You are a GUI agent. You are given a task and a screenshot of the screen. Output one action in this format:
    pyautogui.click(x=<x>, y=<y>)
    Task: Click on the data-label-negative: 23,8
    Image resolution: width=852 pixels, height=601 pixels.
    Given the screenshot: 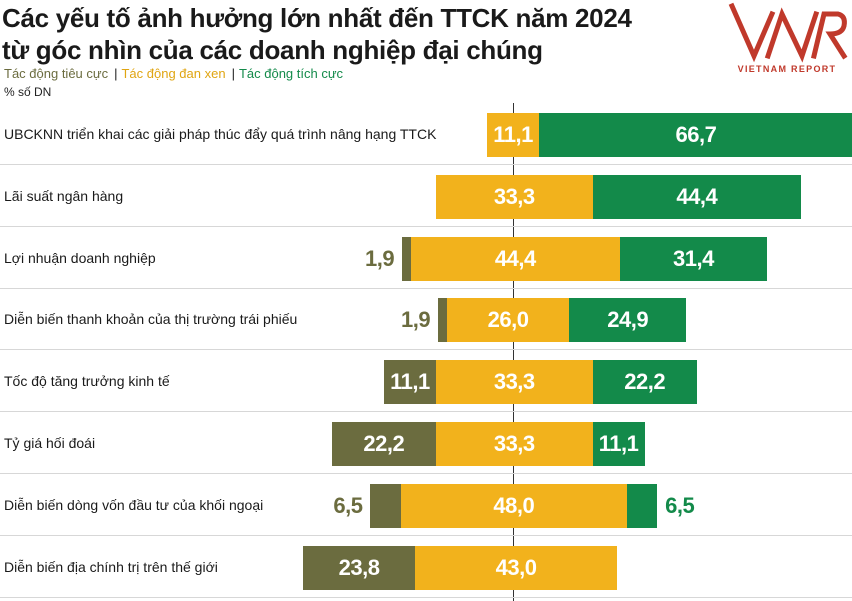 What is the action you would take?
    pyautogui.click(x=359, y=567)
    